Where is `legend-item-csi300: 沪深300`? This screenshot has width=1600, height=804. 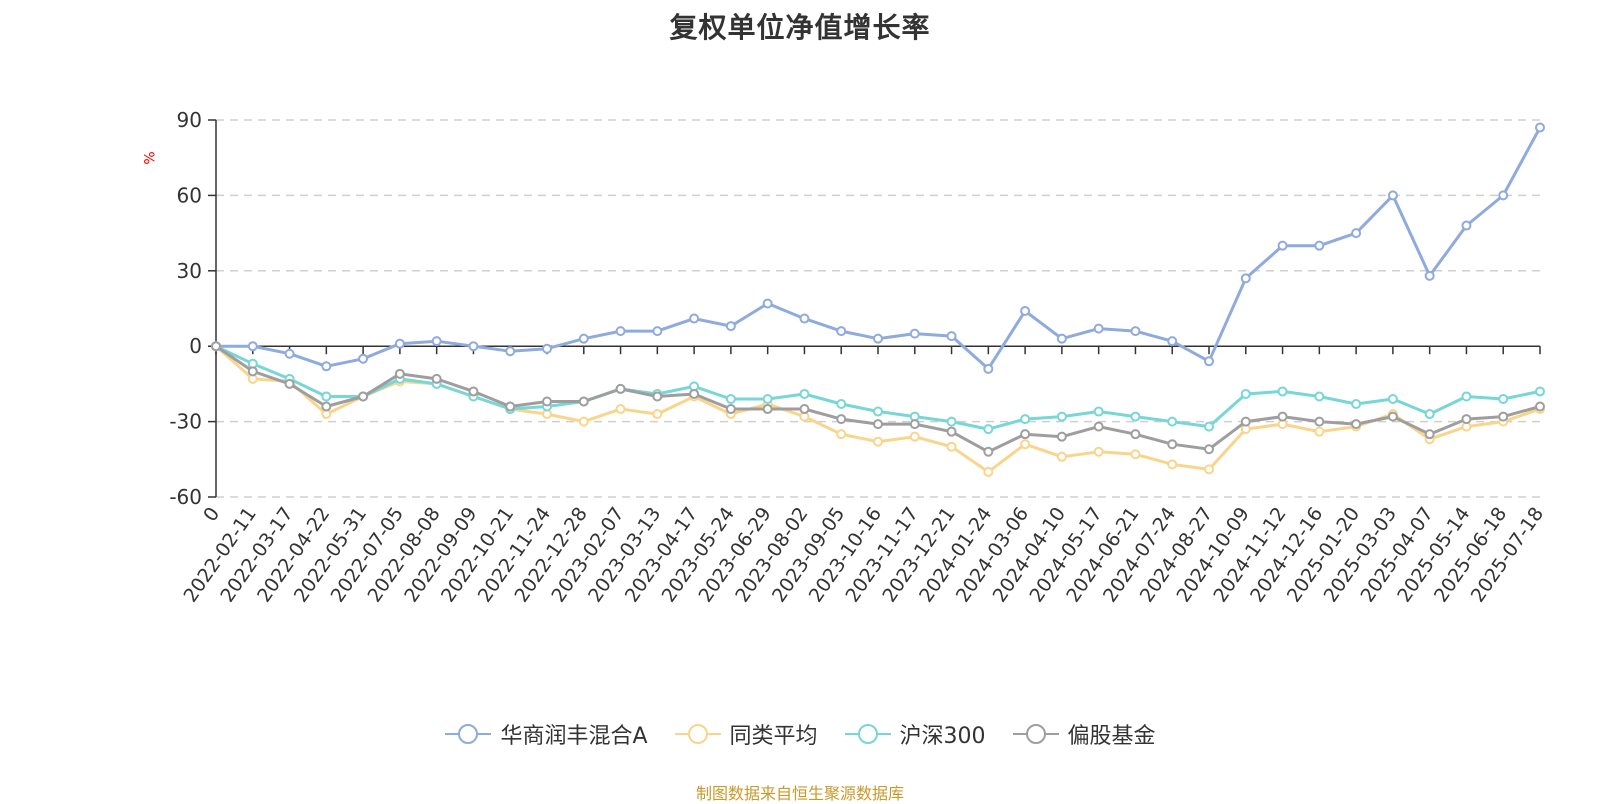
legend-item-csi300: 沪深300 is located at coordinates (915, 734).